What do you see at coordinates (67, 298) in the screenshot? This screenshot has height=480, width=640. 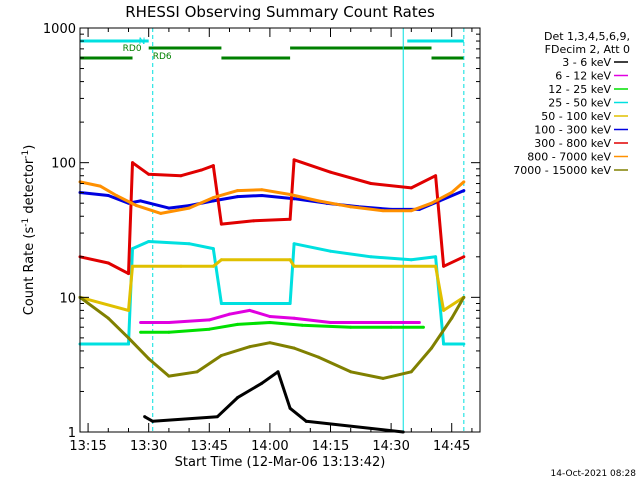 I see `y-tick-label: 10` at bounding box center [67, 298].